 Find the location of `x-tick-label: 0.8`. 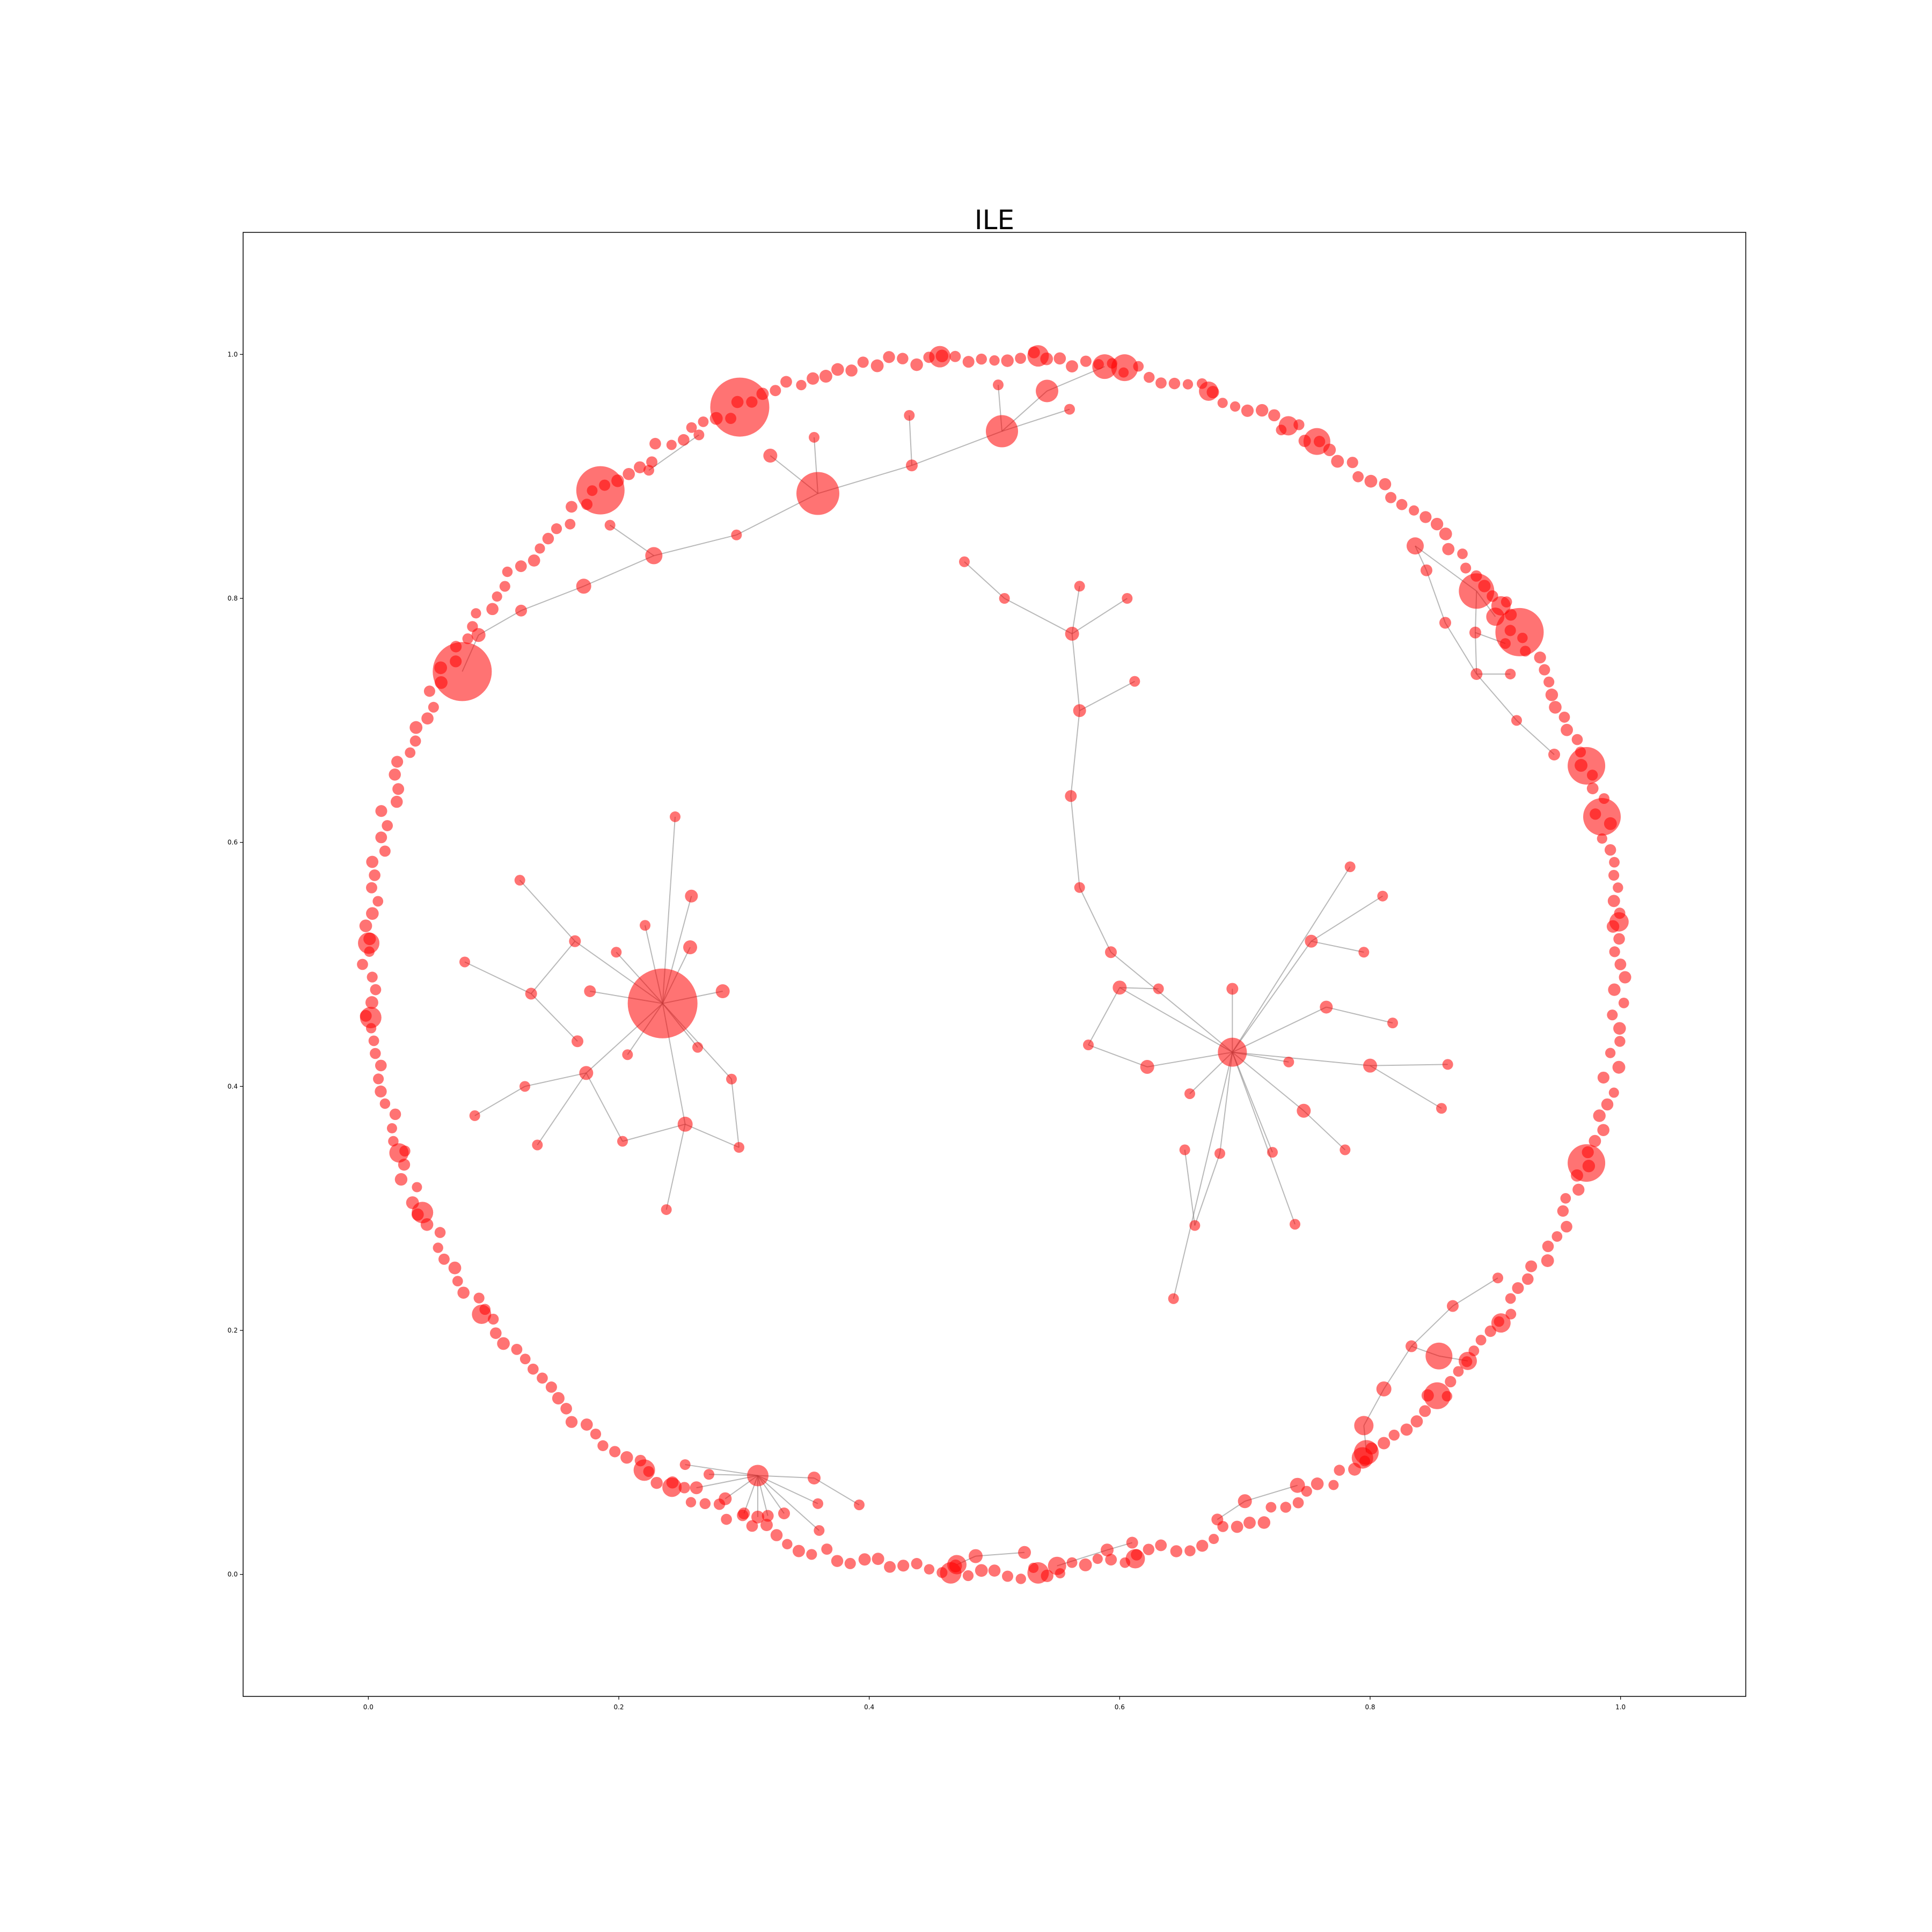

x-tick-label: 0.8 is located at coordinates (1370, 1707).